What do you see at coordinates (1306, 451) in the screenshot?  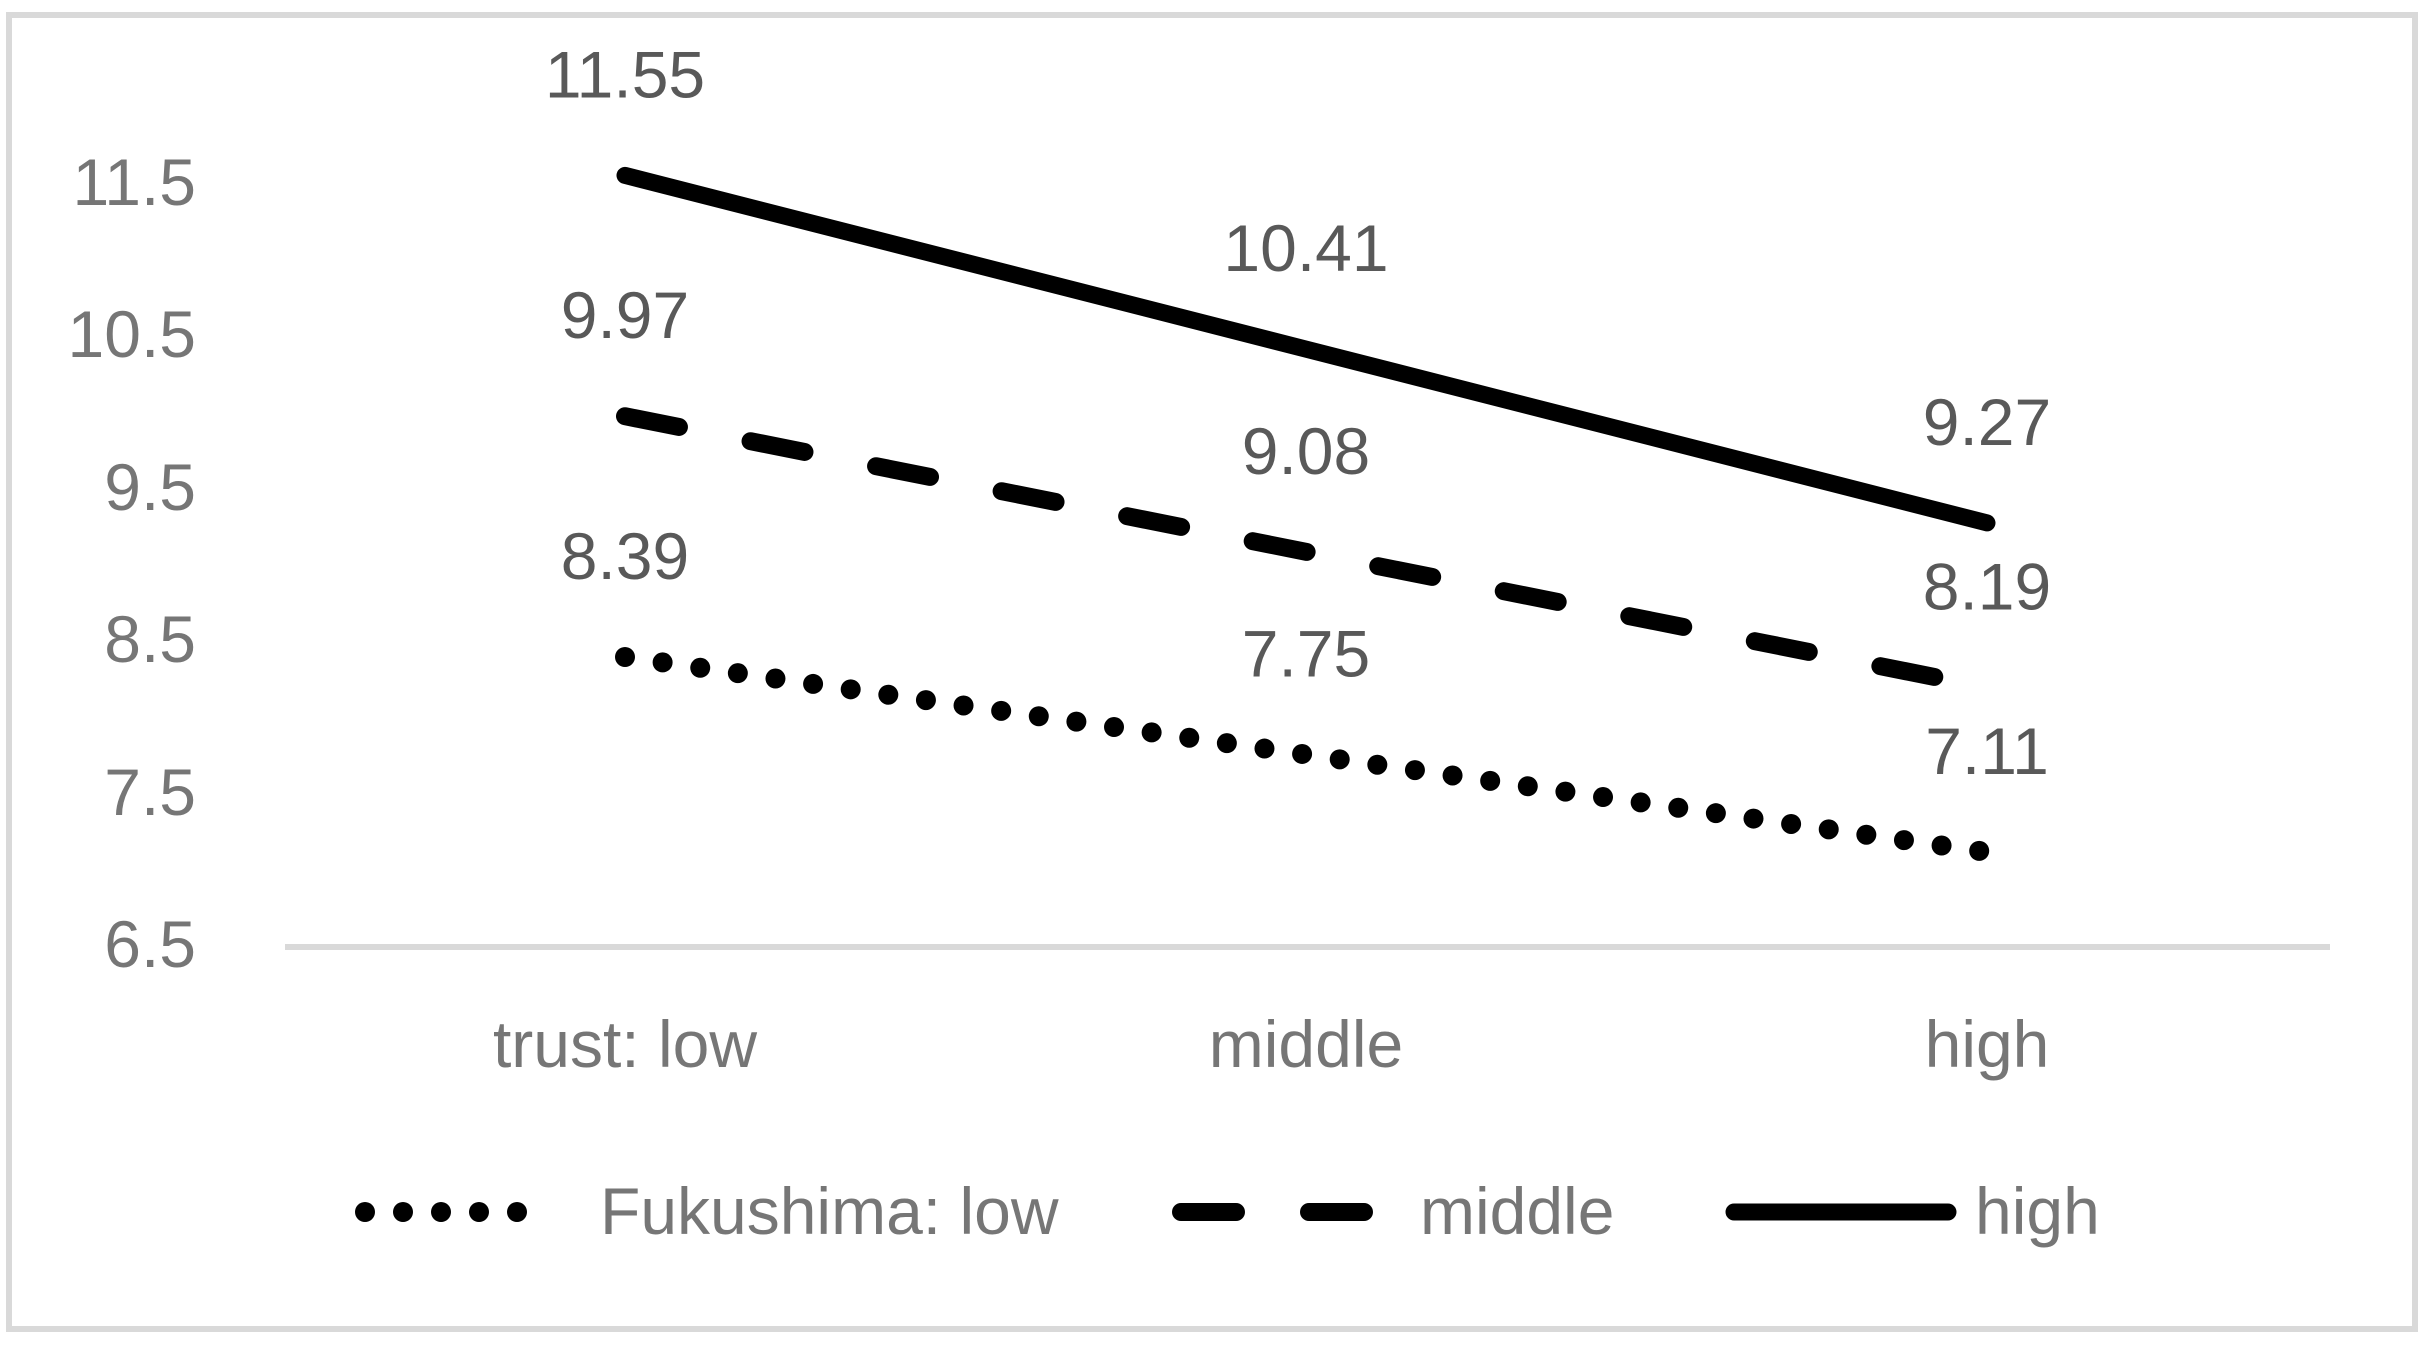 I see `data-label: 9.08` at bounding box center [1306, 451].